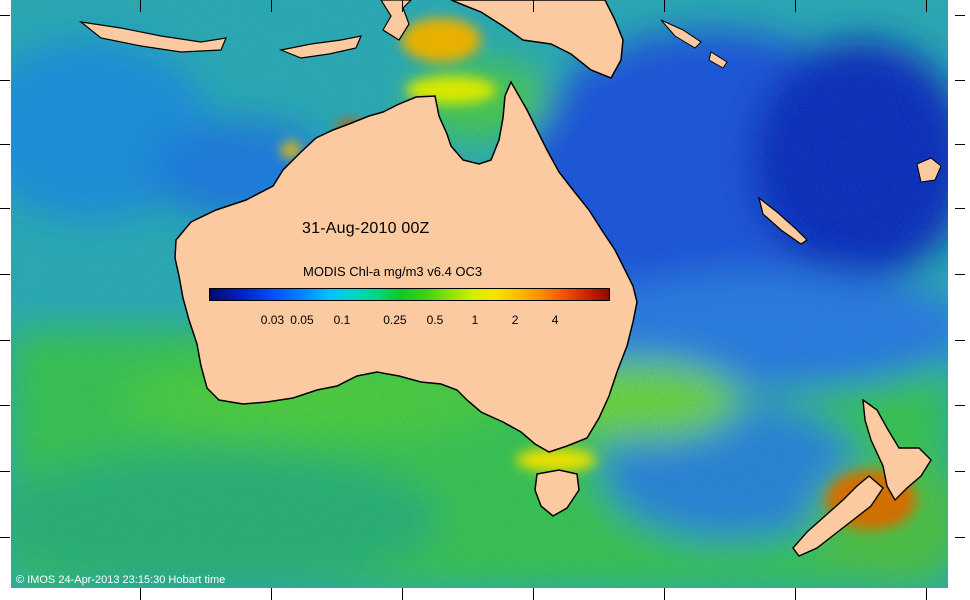  I want to click on colorbar-tick-label: 0.5, so click(435, 320).